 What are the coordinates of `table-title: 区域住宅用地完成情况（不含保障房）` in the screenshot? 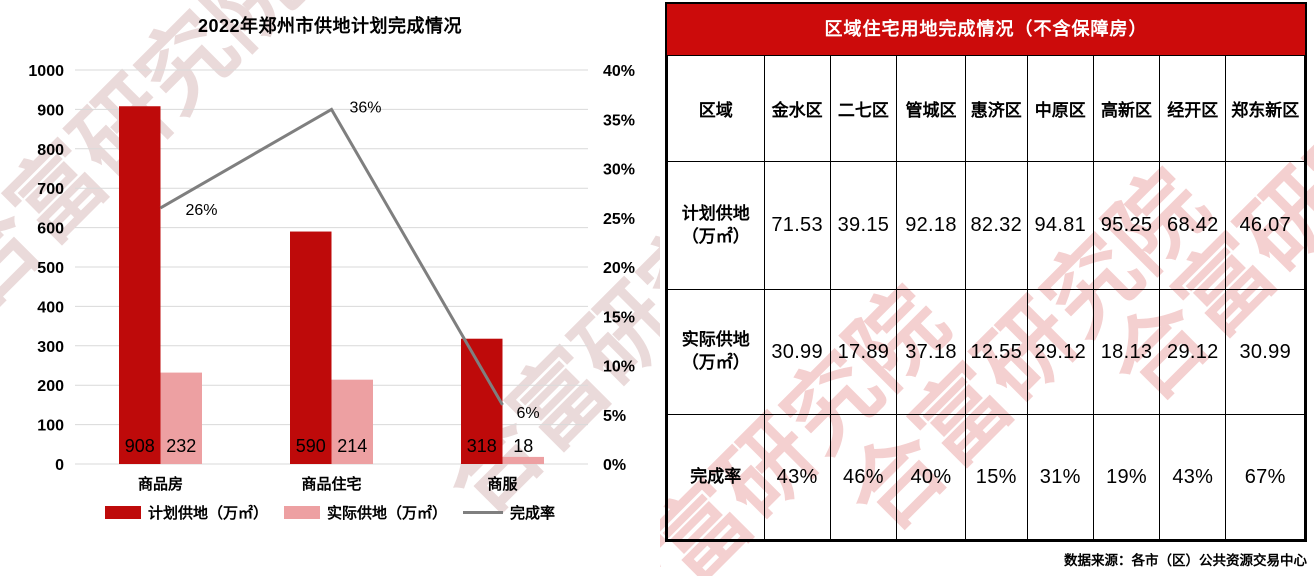 It's located at (986, 29).